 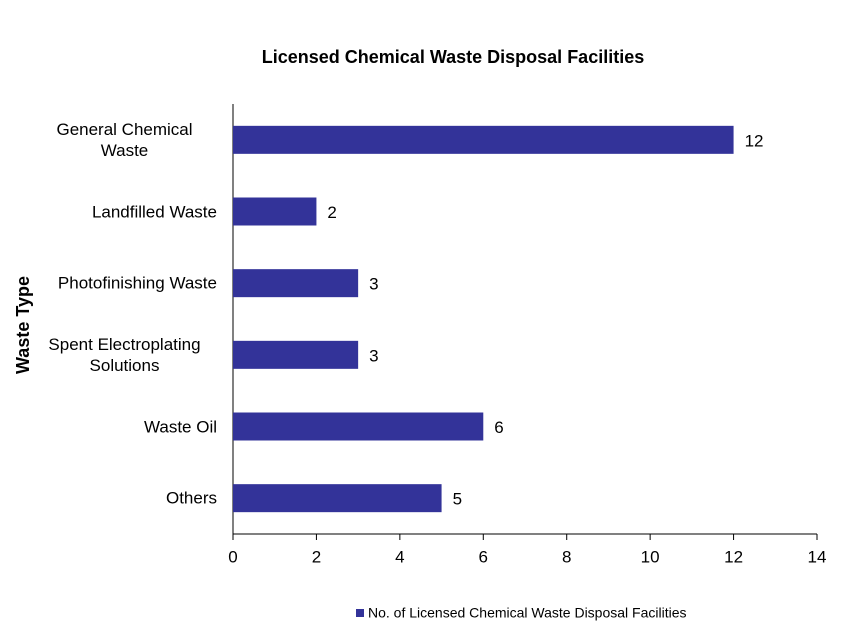 What do you see at coordinates (316, 556) in the screenshot?
I see `x-tick-label: 2` at bounding box center [316, 556].